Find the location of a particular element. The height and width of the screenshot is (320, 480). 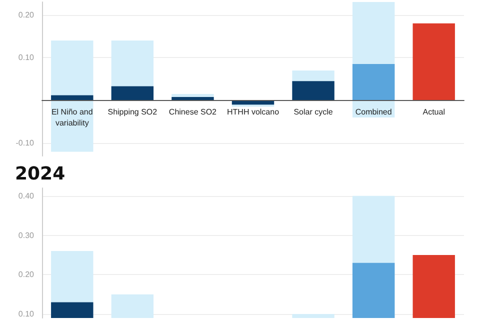

x-tick-label: HTHH volcano is located at coordinates (253, 111).